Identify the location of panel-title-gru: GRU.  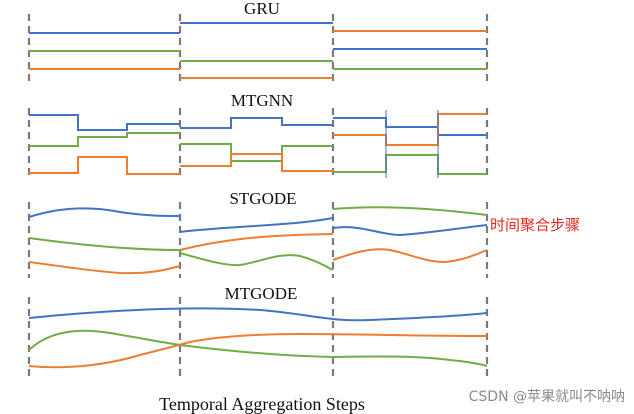
(262, 9).